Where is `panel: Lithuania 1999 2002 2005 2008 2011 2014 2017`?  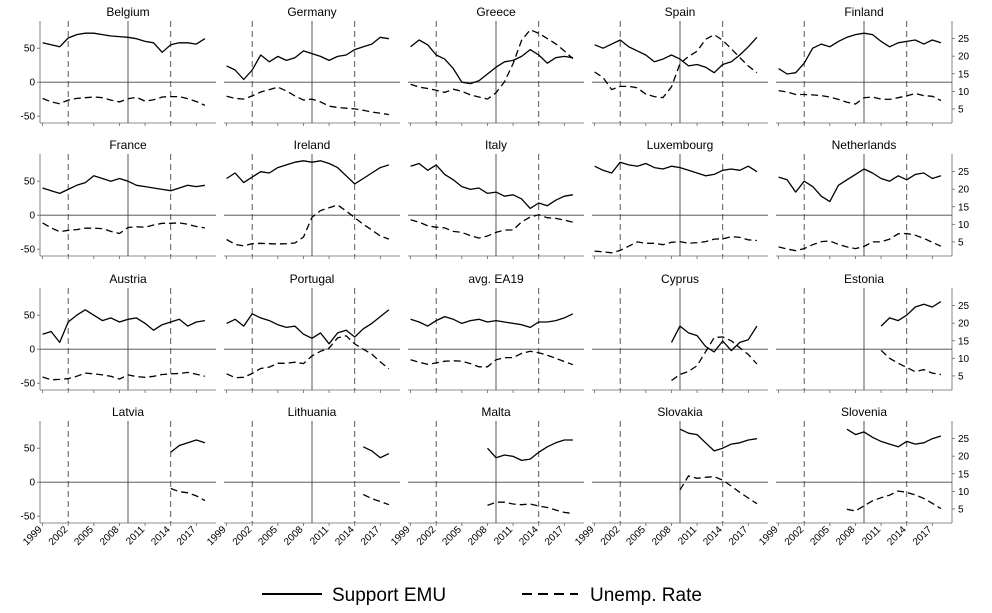 panel: Lithuania 1999 2002 2005 2008 2011 2014 2017 is located at coordinates (302, 476).